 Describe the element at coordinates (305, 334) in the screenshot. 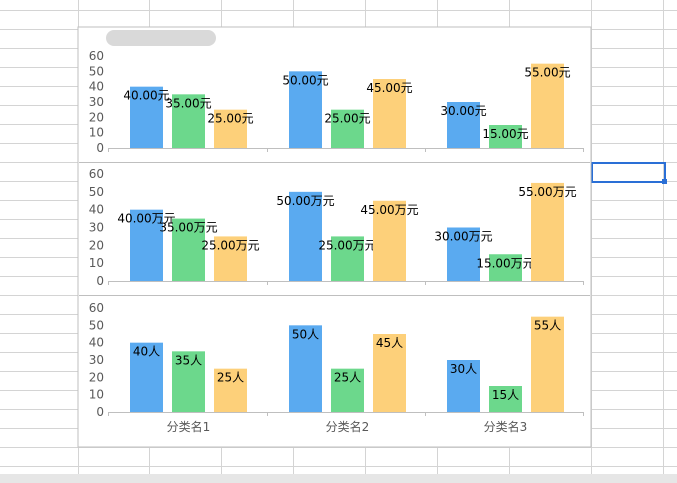

I see `data-label: 50人` at that location.